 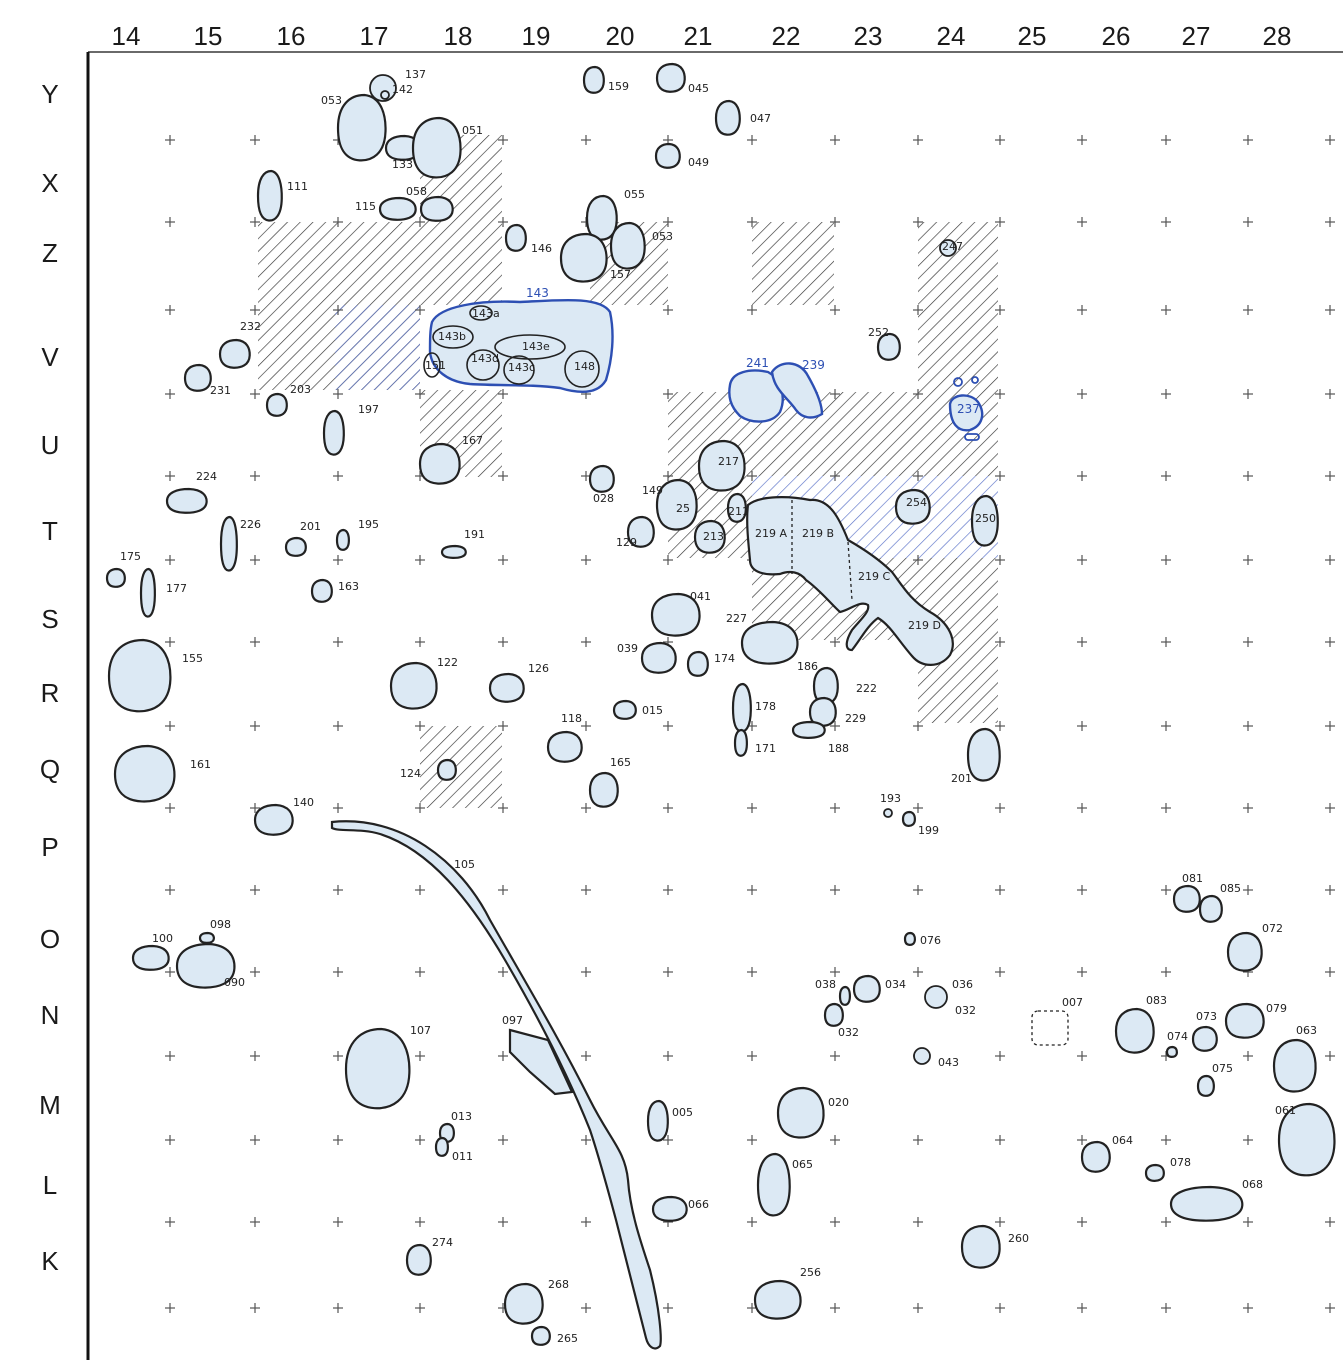 What do you see at coordinates (192, 658) in the screenshot?
I see `feature-label: 155` at bounding box center [192, 658].